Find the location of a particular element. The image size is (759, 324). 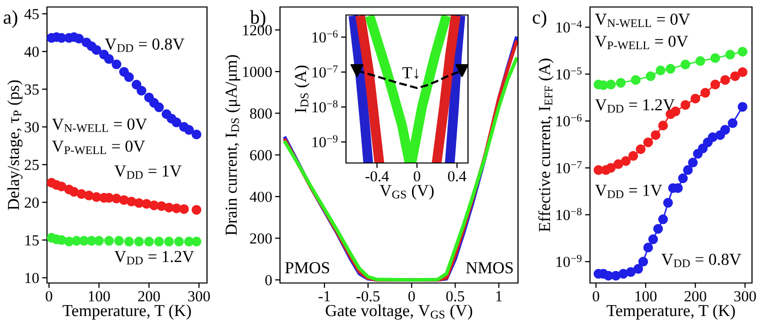

y-tick-label: 10$^{−5}$ is located at coordinates (569, 73).